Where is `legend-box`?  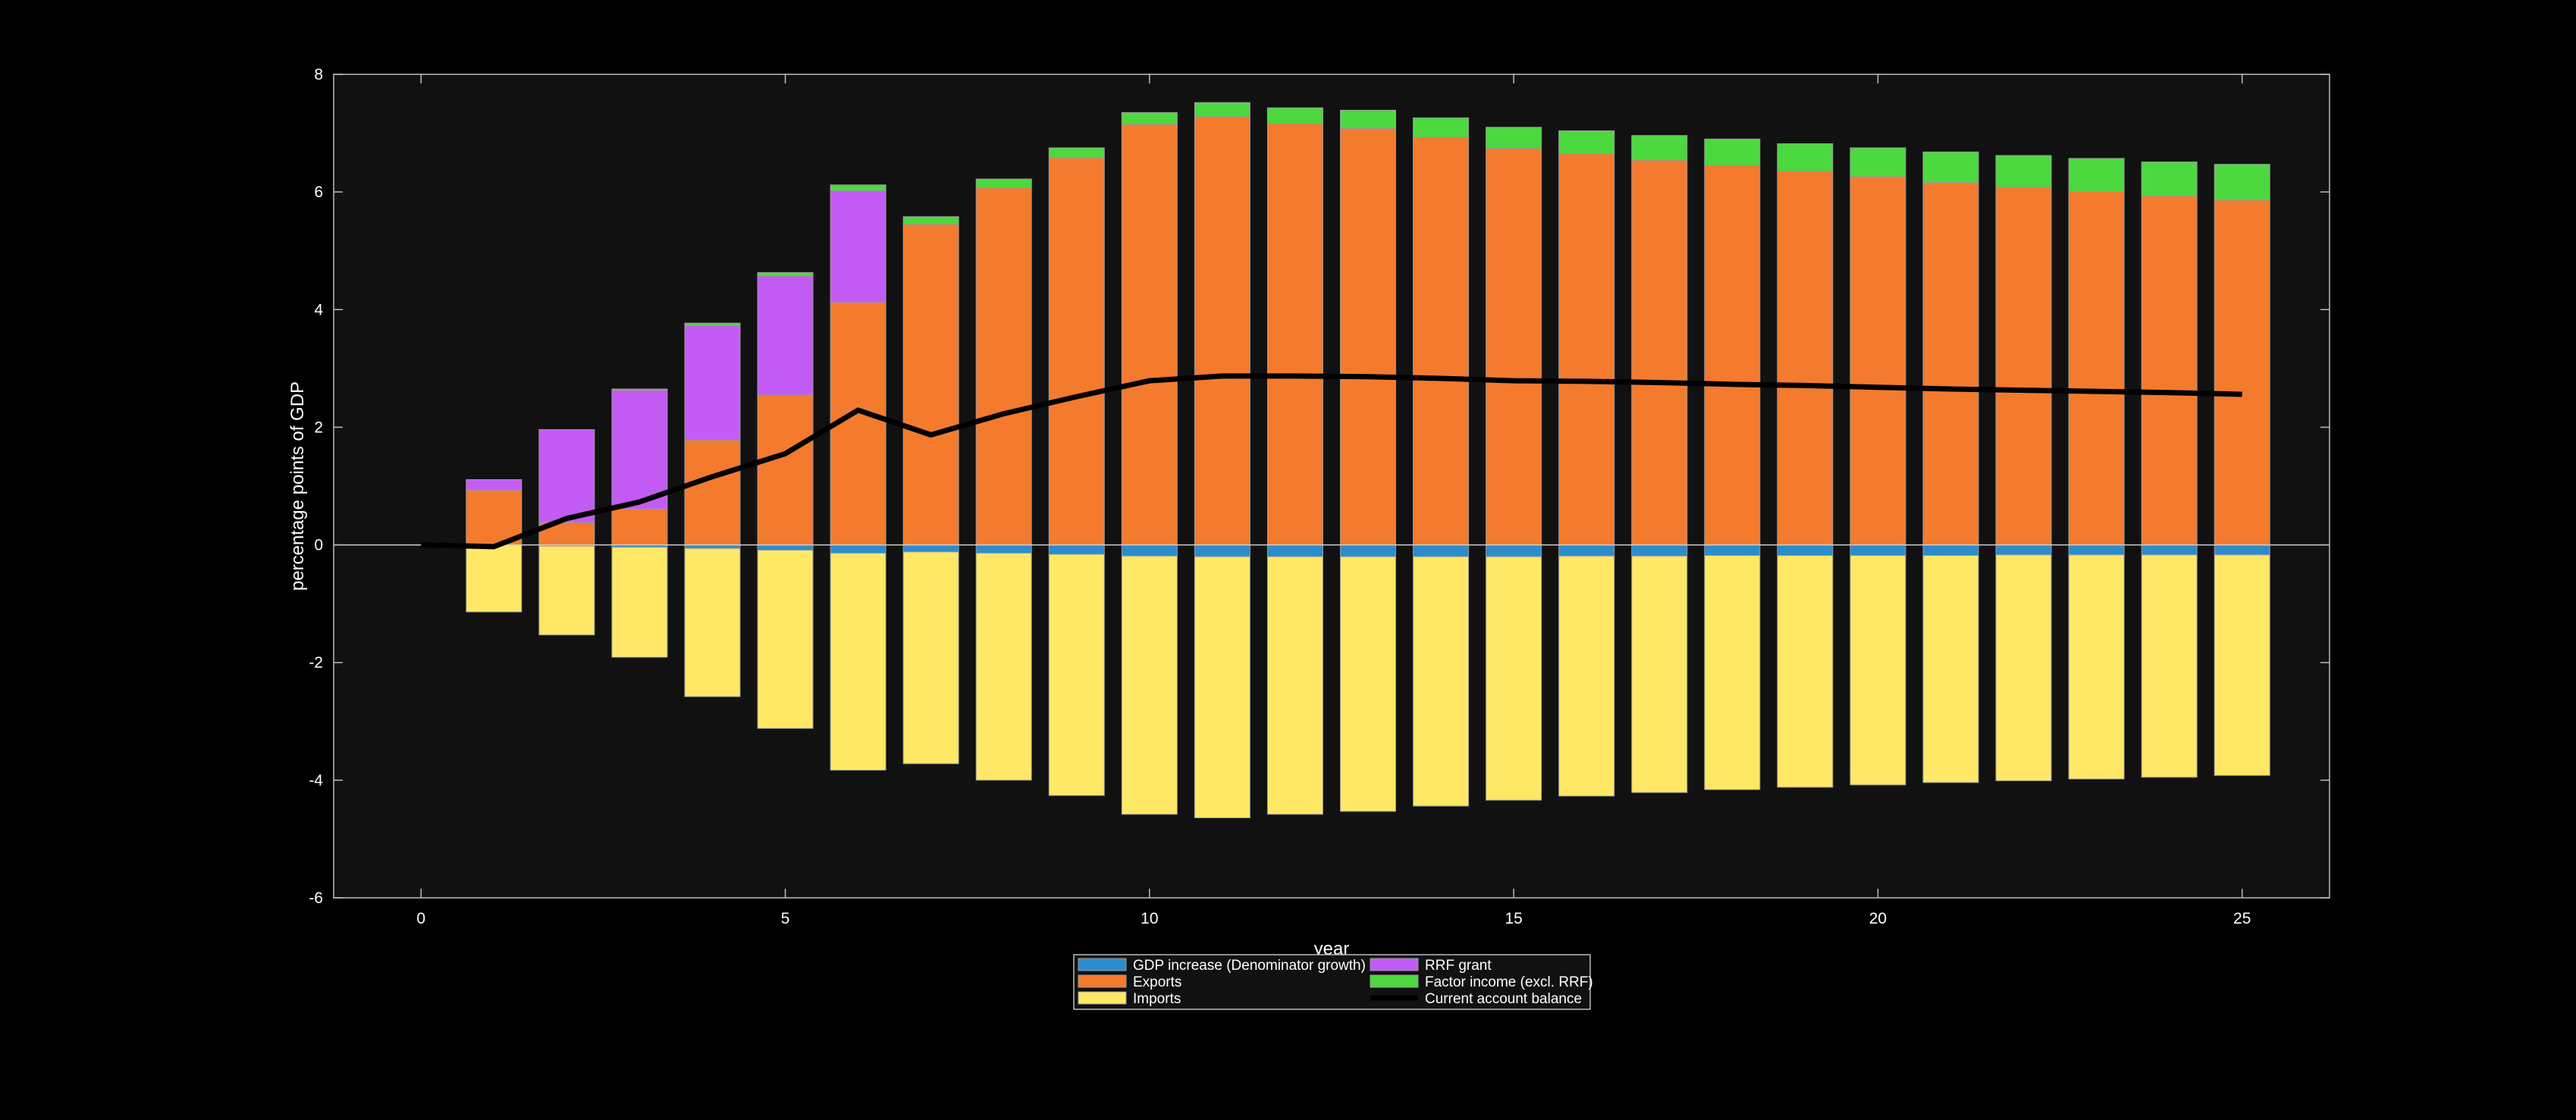 legend-box is located at coordinates (1332, 982).